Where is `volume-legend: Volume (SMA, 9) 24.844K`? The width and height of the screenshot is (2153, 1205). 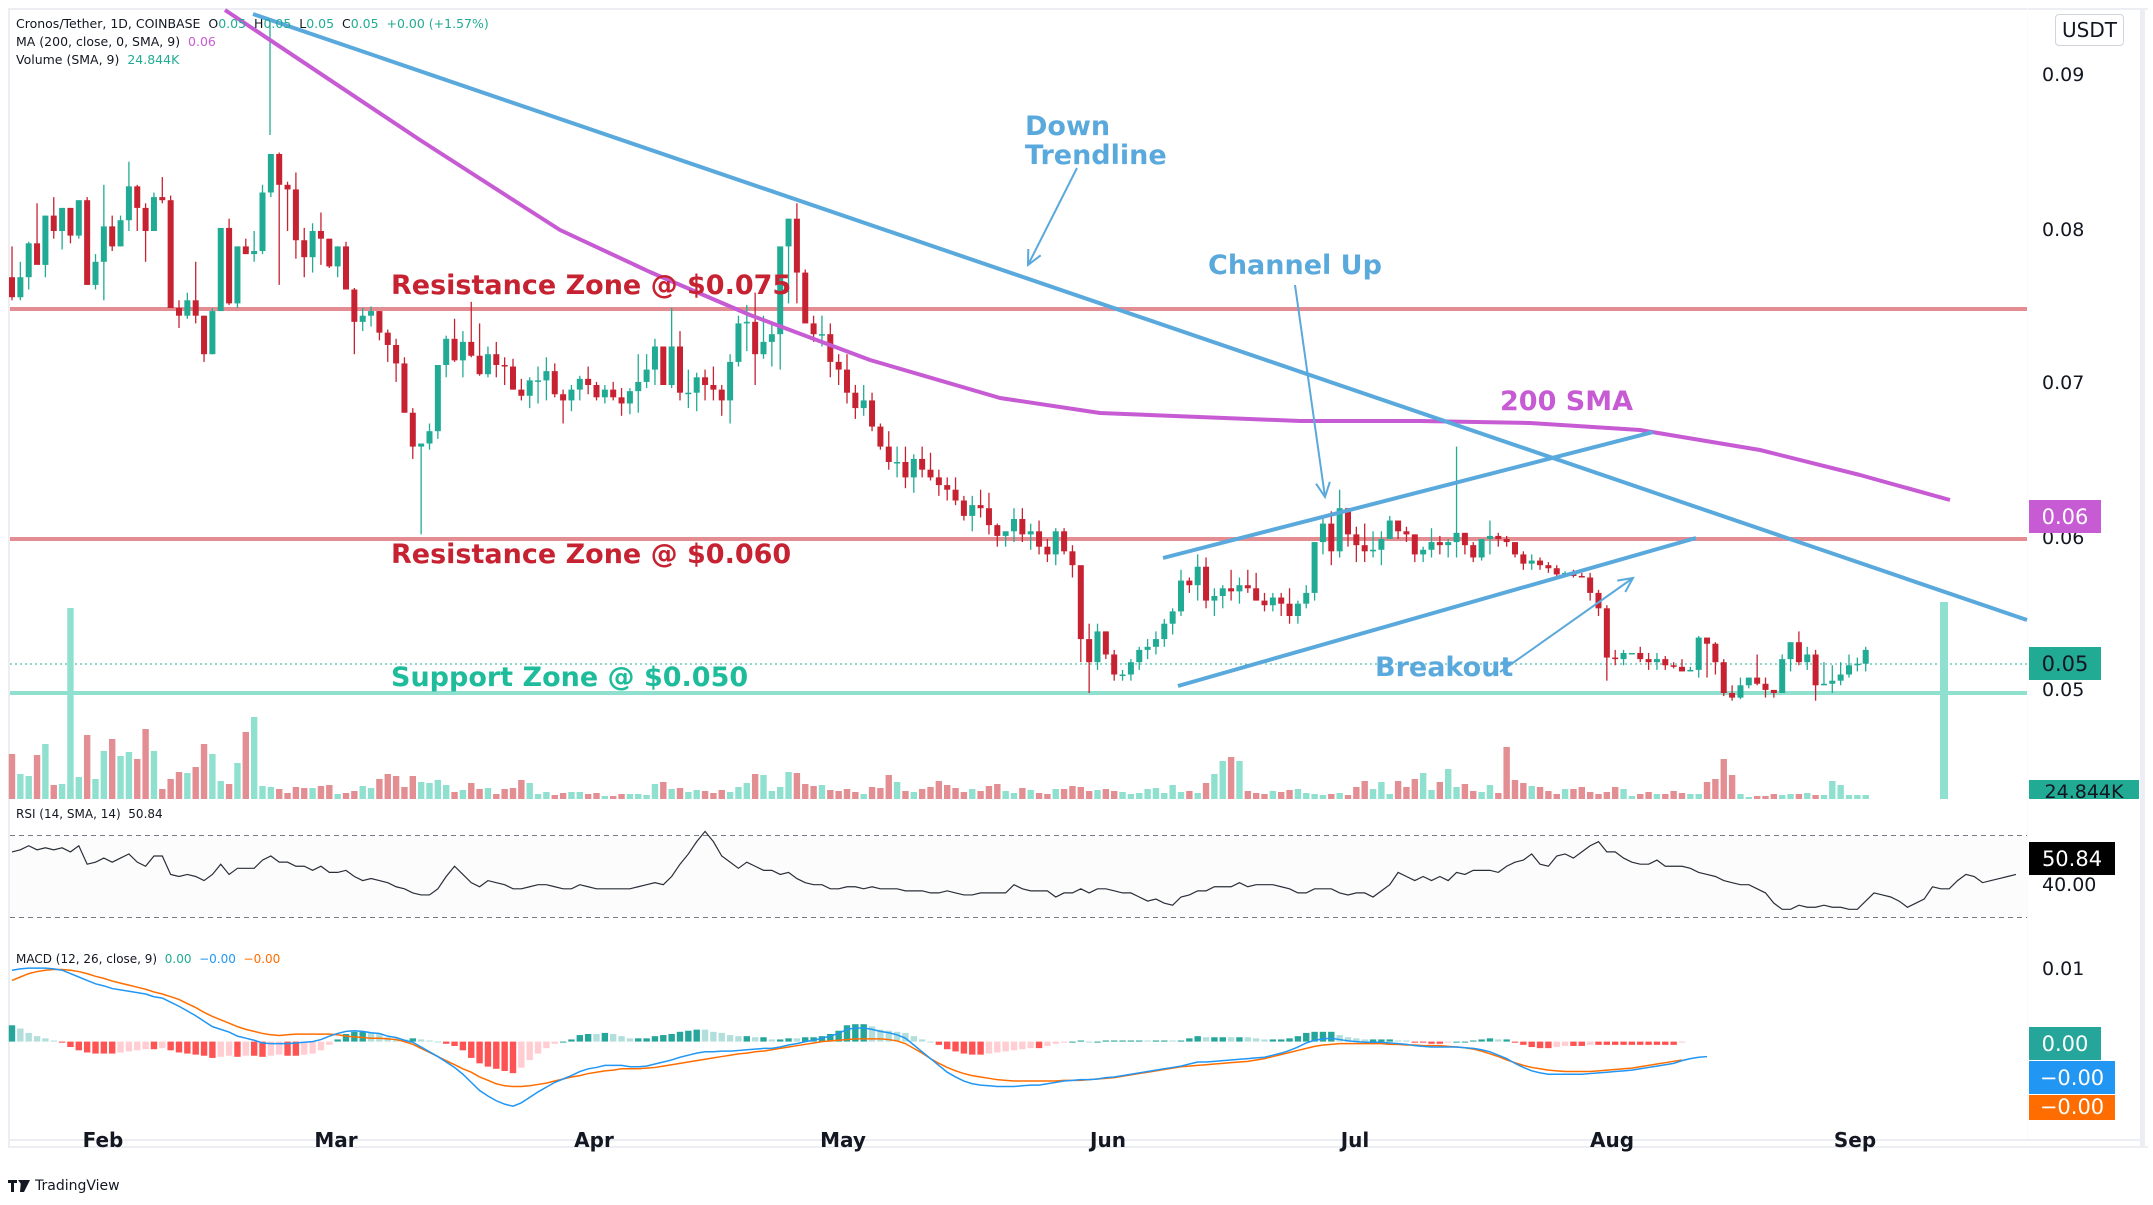
volume-legend: Volume (SMA, 9) 24.844K is located at coordinates (98, 59).